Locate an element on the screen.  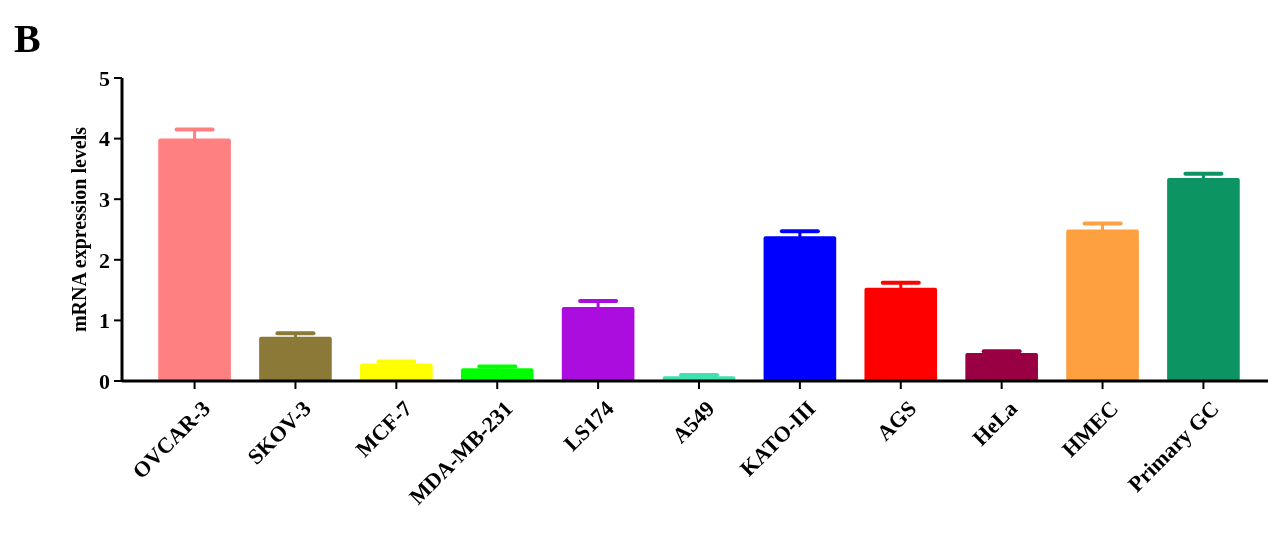
y-tick-label: 4 is located at coordinates (104, 139).